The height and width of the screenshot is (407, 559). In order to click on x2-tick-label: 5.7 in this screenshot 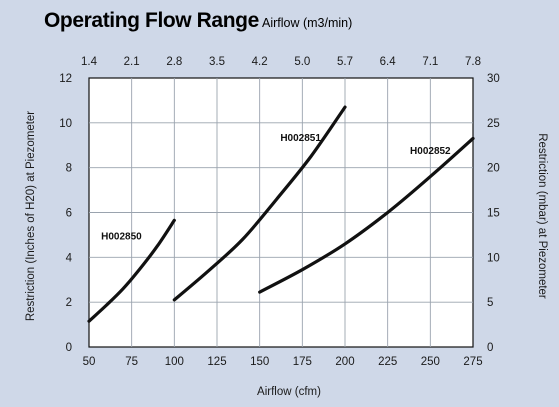, I will do `click(345, 62)`.